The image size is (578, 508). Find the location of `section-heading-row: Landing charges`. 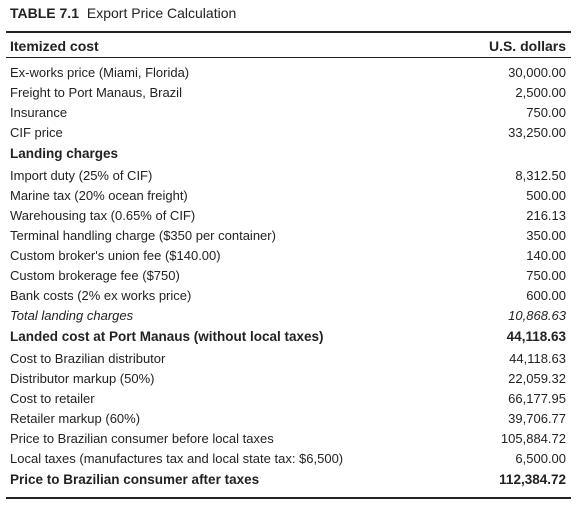

section-heading-row: Landing charges is located at coordinates (288, 153).